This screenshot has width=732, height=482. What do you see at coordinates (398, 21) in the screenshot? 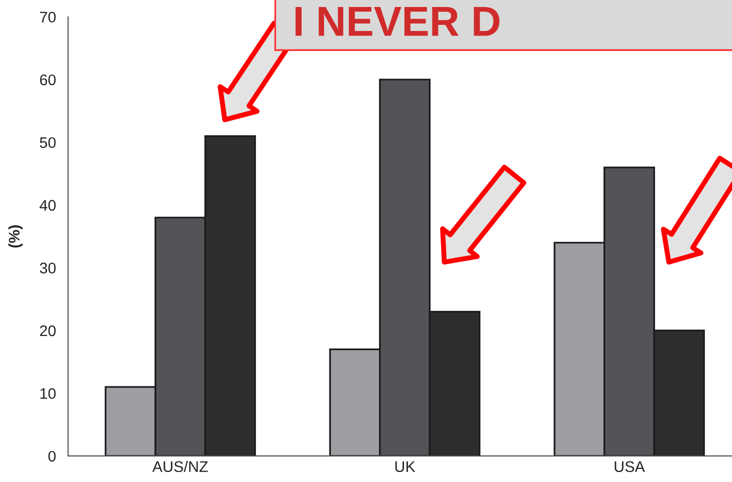
I see `annotation: I NEVER D` at bounding box center [398, 21].